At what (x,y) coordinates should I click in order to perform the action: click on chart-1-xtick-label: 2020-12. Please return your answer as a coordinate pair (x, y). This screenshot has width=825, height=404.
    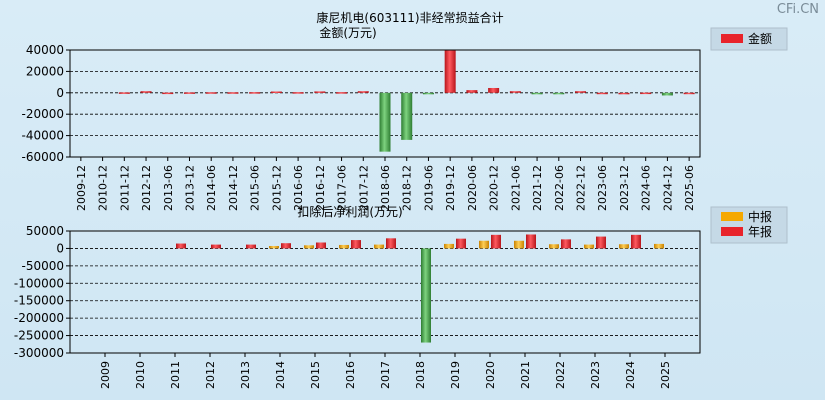
    Looking at the image, I should click on (494, 188).